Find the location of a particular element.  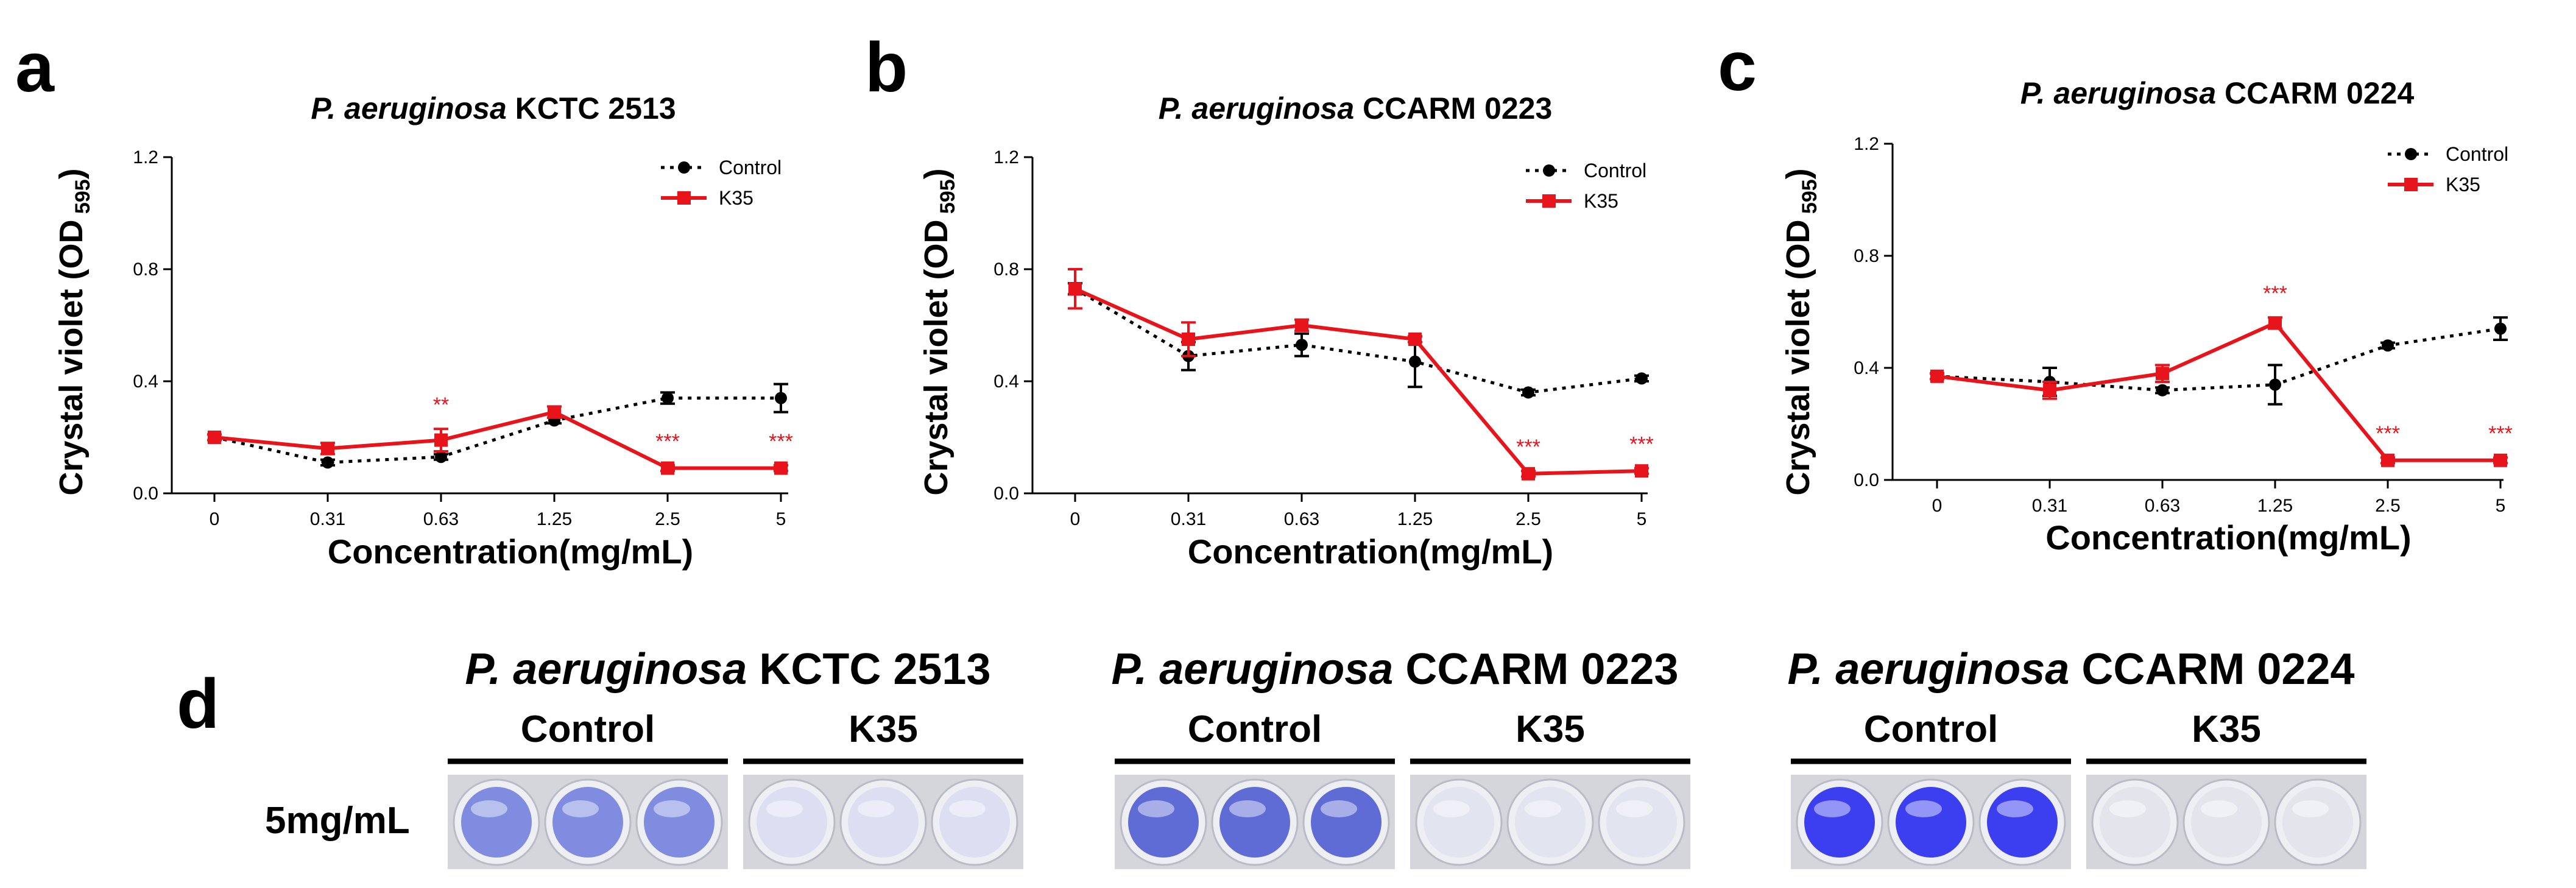

series-line-k35 is located at coordinates (2218, 391).